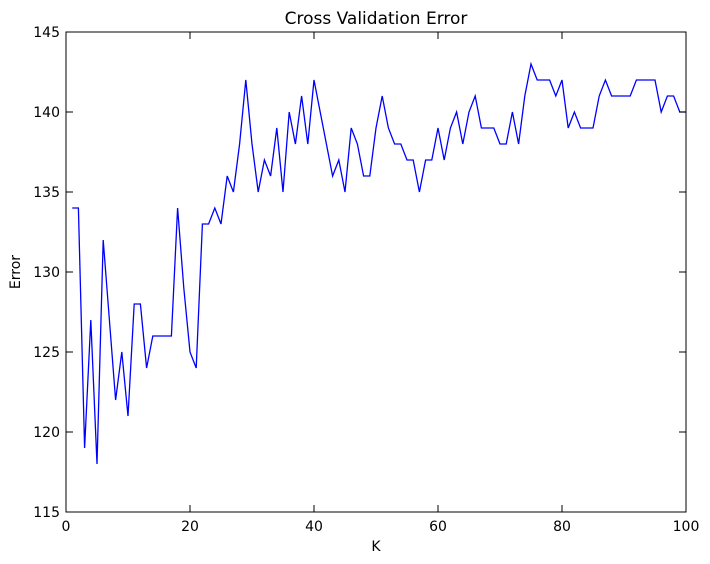 This screenshot has height=564, width=710. I want to click on x-tick-label: 100, so click(686, 527).